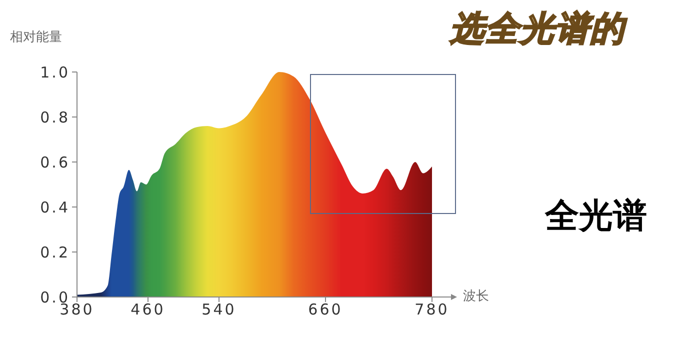  I want to click on y-tick-label: 0.2, so click(55, 252).